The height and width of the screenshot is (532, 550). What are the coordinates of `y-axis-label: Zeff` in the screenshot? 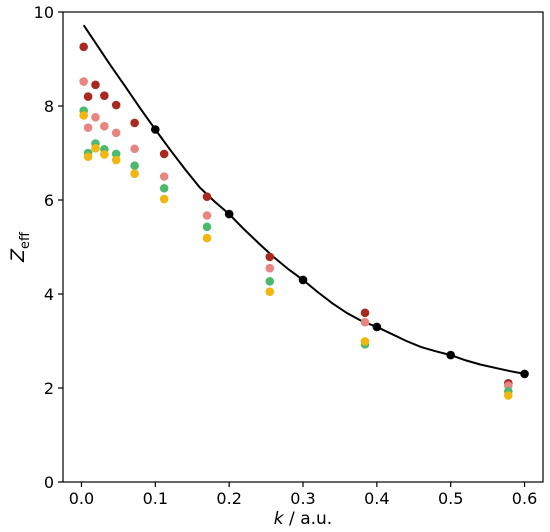 It's located at (20, 247).